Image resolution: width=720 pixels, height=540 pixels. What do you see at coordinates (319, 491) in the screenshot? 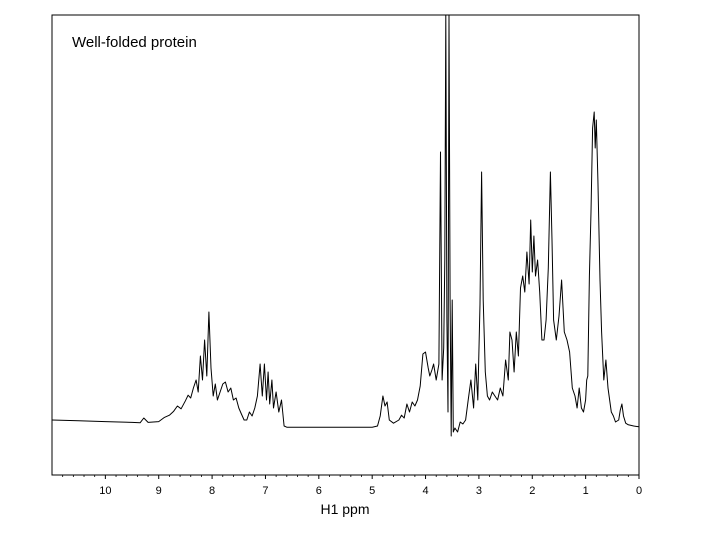
I see `x-tick-label: 6` at bounding box center [319, 491].